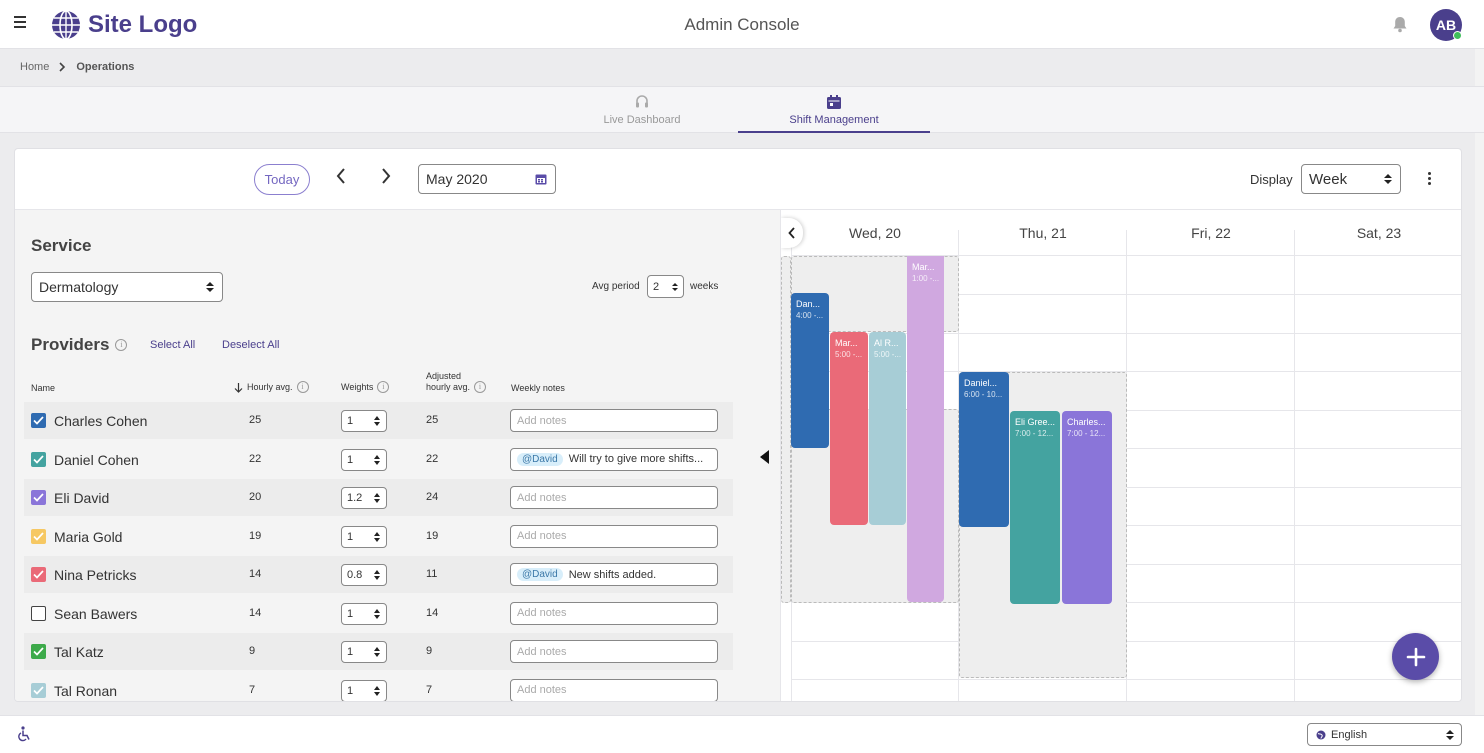  Describe the element at coordinates (255, 612) in the screenshot. I see `hourly-avg: 14` at that location.